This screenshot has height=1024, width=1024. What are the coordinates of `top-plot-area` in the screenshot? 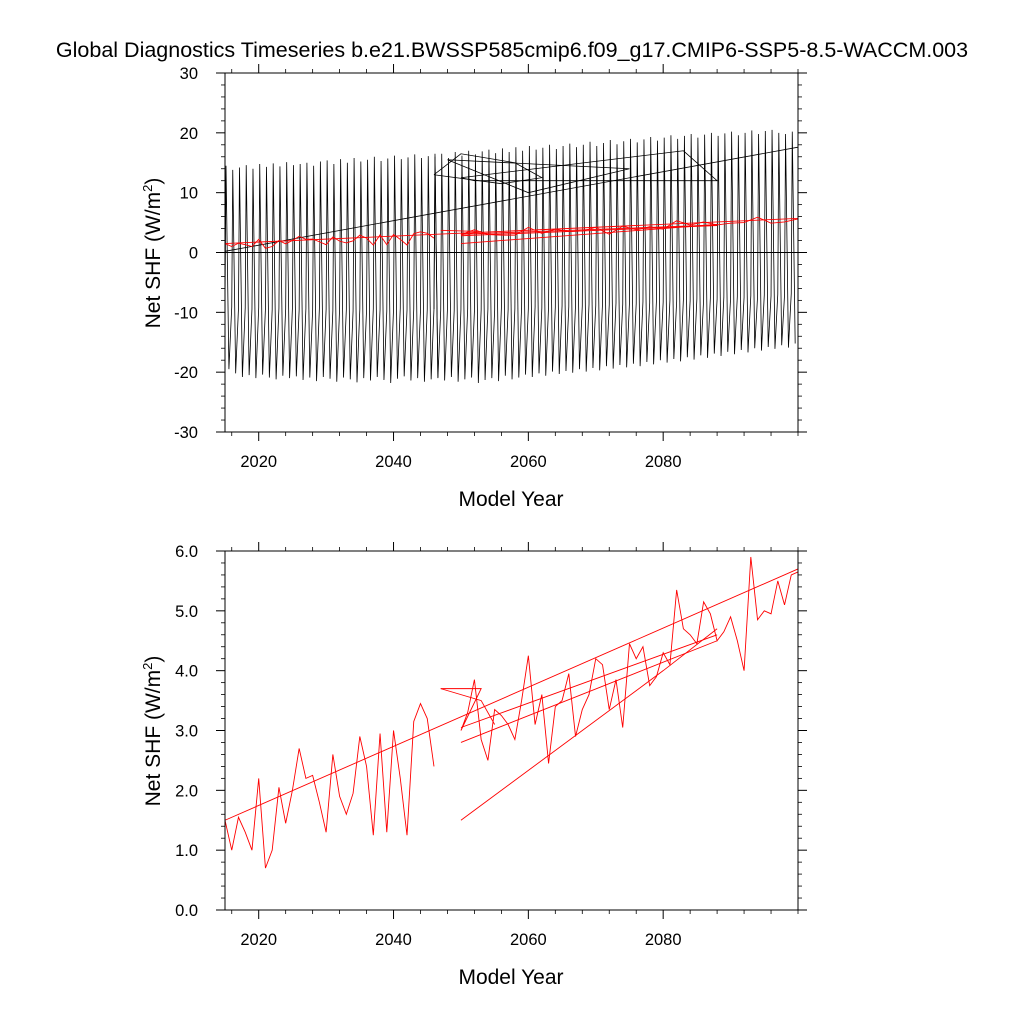 It's located at (511, 256).